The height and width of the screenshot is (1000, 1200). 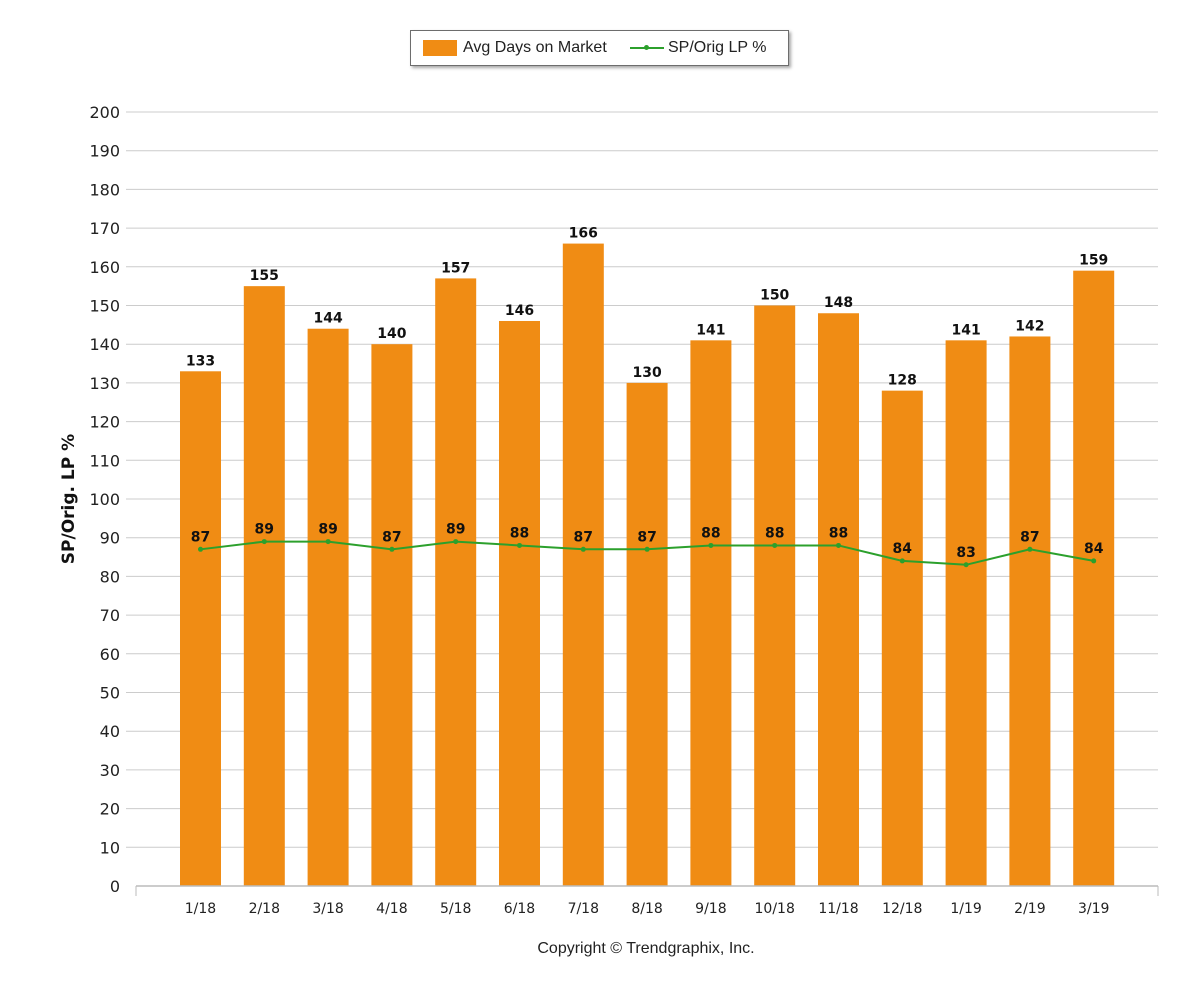 I want to click on x-tick-label: 2/19, so click(x=1029, y=909).